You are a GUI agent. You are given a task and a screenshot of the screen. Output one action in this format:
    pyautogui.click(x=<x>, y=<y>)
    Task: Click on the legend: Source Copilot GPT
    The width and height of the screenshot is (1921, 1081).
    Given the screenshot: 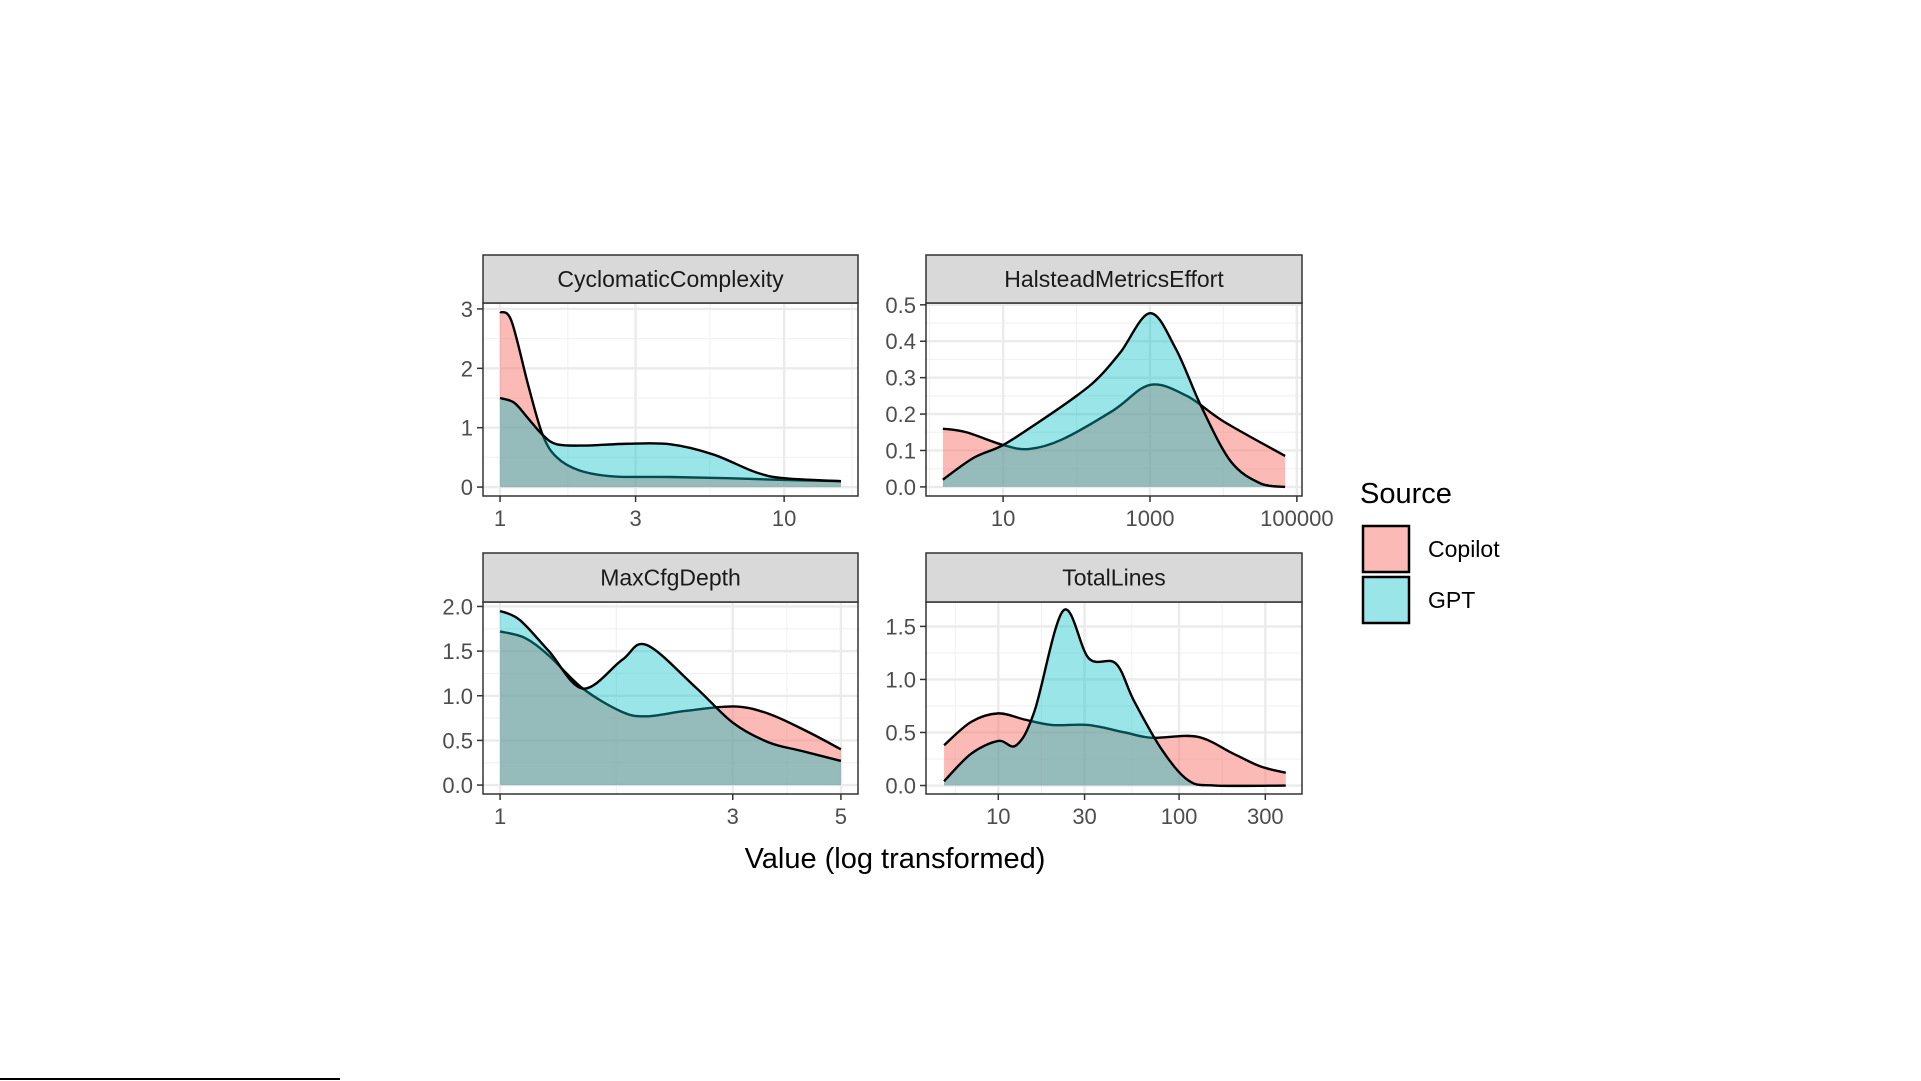 What is the action you would take?
    pyautogui.click(x=1430, y=551)
    